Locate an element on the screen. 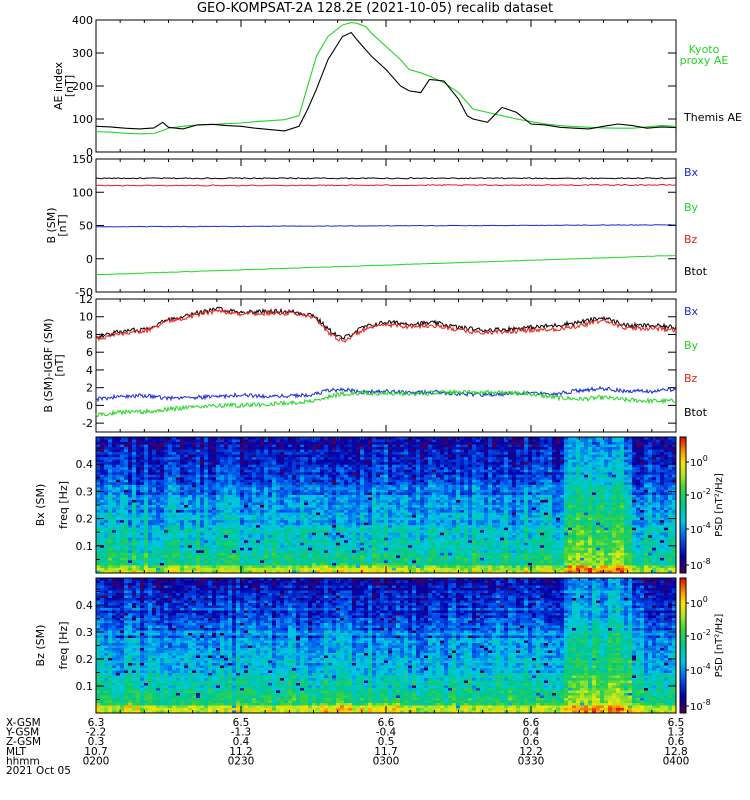 The image size is (750, 800). legend-b-bz: Bz is located at coordinates (691, 239).